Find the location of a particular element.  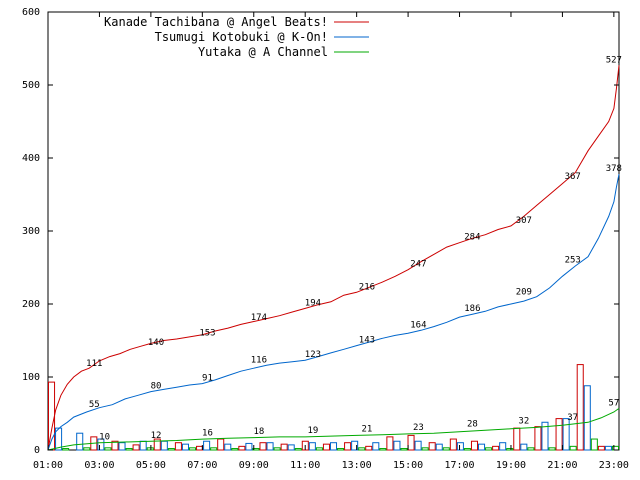

data-label: 164 is located at coordinates (418, 325).